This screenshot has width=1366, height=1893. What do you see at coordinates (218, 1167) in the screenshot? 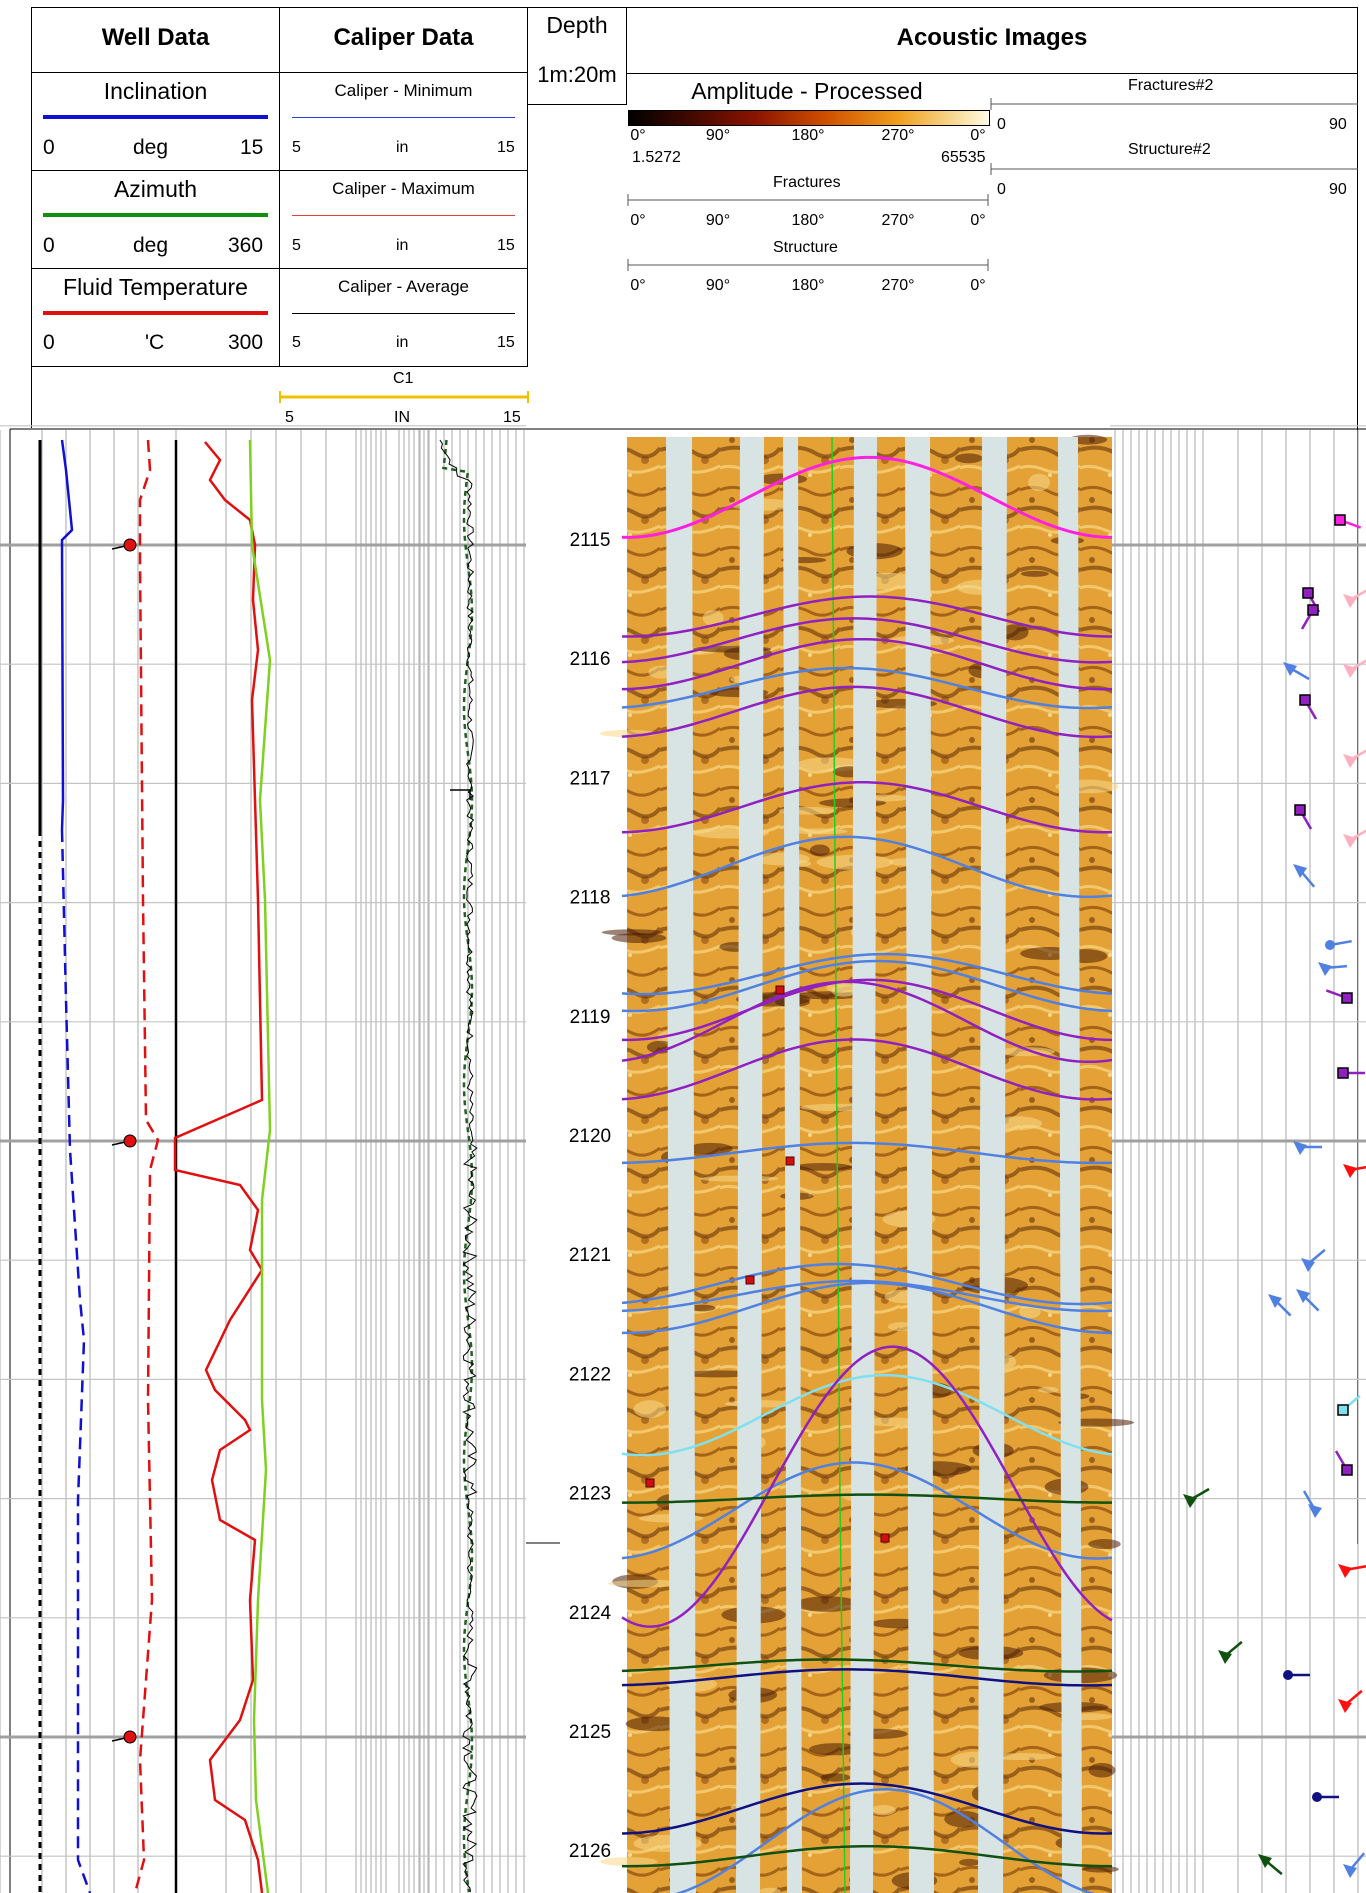
I see `temperature-curve` at bounding box center [218, 1167].